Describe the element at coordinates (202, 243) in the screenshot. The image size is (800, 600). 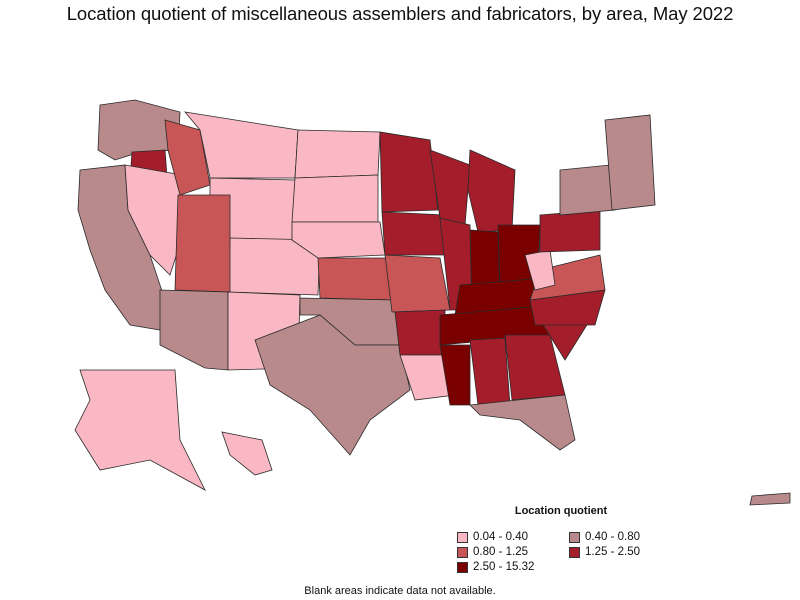
I see `region-utah` at that location.